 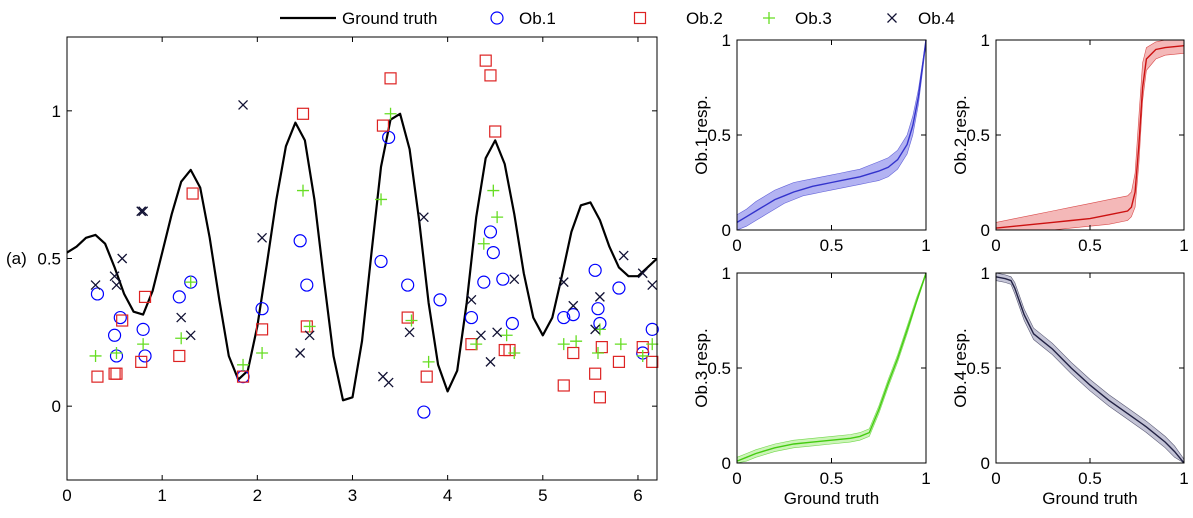 What do you see at coordinates (257, 495) in the screenshot?
I see `x-tick-label: 2` at bounding box center [257, 495].